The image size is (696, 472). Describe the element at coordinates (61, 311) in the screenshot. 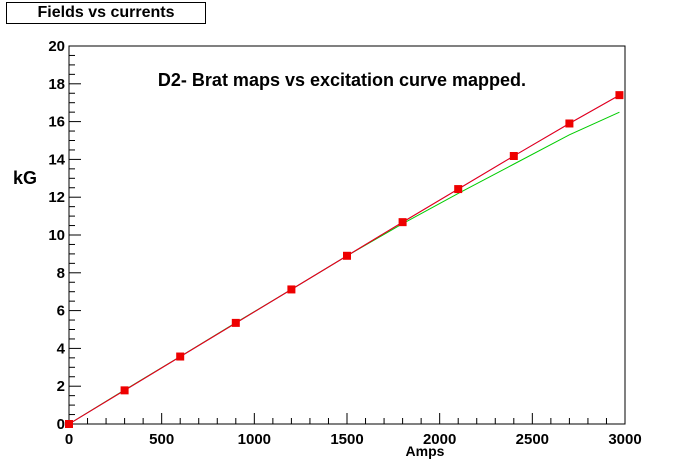

I see `y-tick-label: 6` at that location.